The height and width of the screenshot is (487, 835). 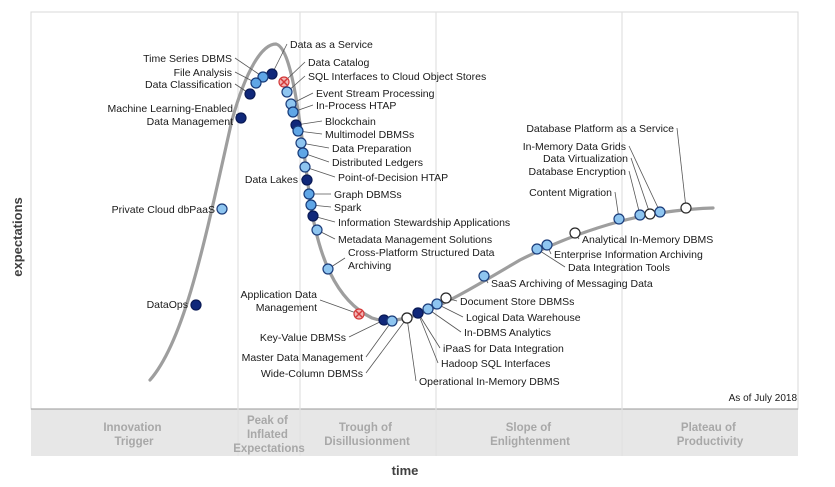 I want to click on label-key-value-dbmss: Key-Value DBMSs, so click(x=303, y=338).